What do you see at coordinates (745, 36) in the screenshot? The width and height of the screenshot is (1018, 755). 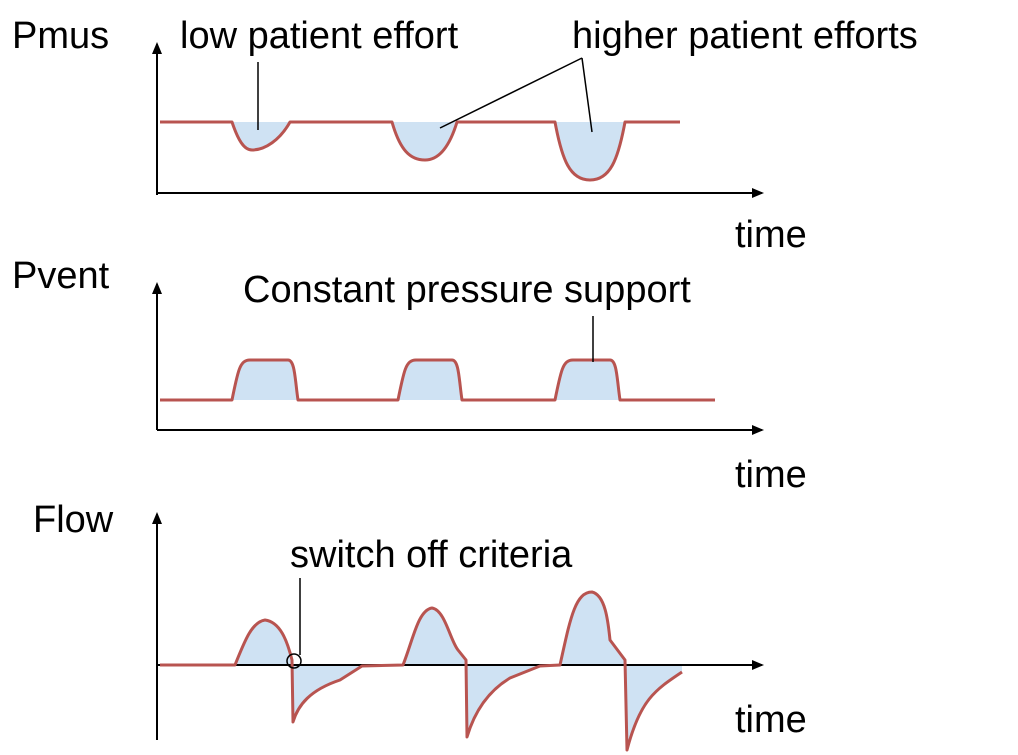 I see `annotation: higher patient efforts` at bounding box center [745, 36].